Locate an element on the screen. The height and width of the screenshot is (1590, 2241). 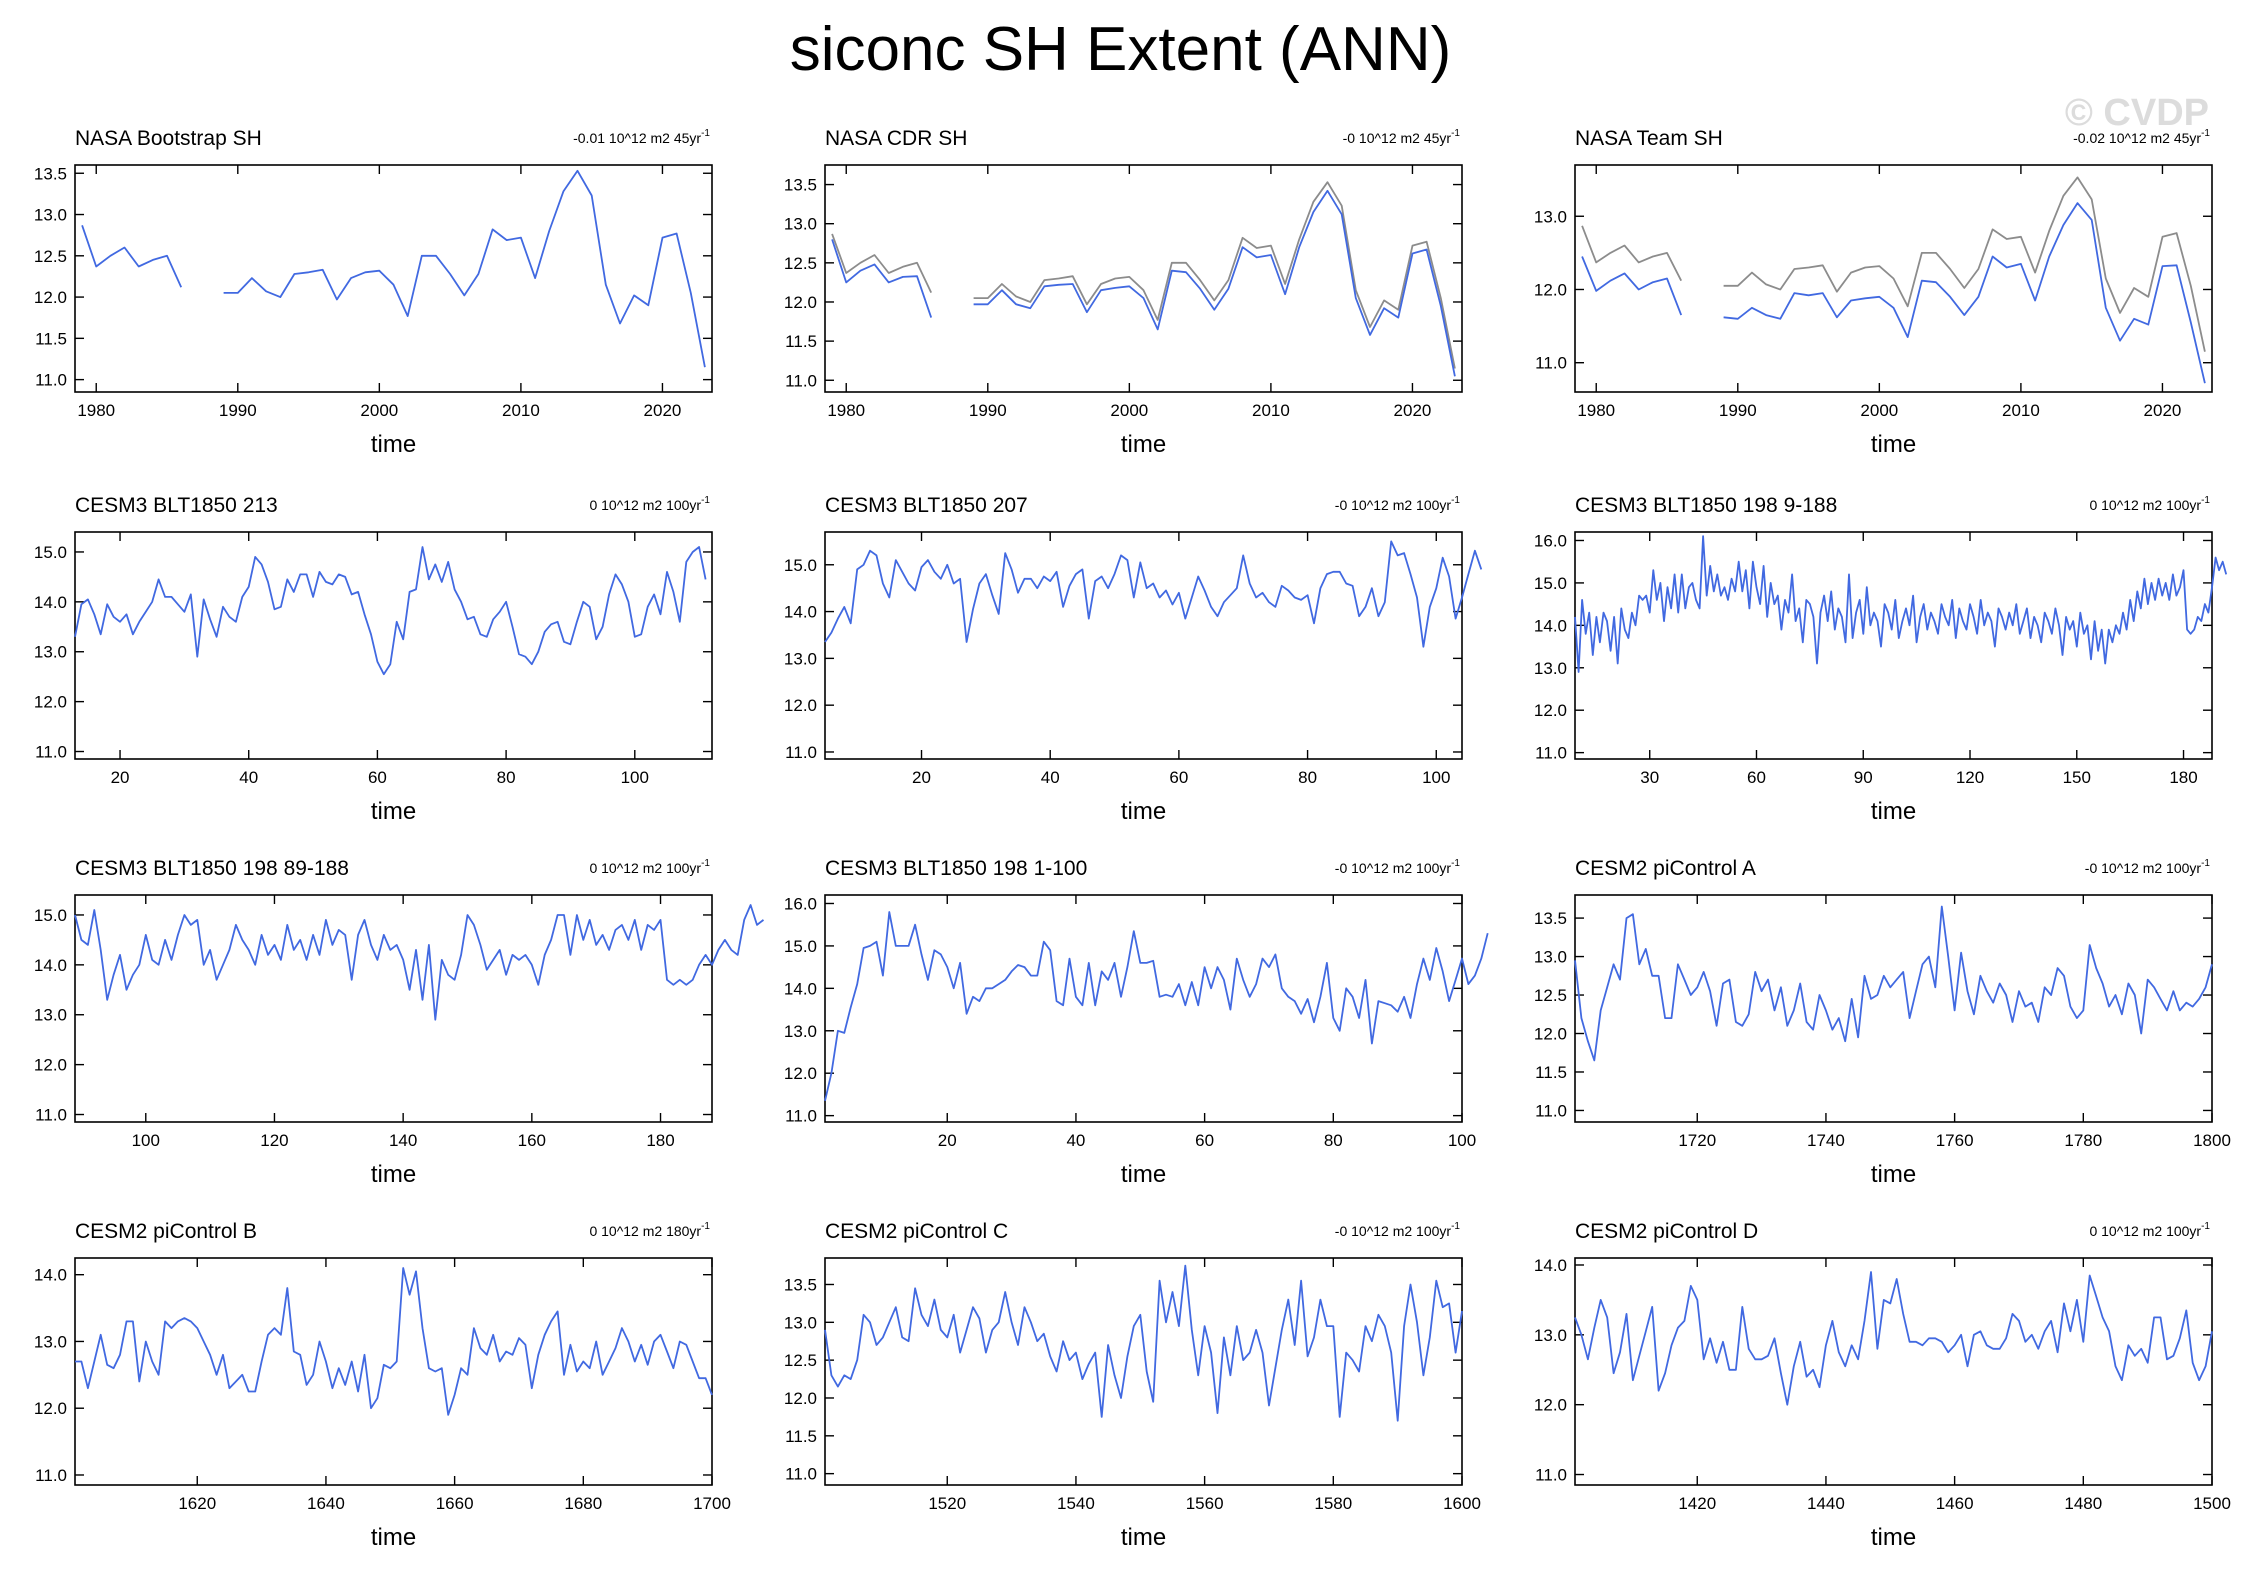
x-tick-label: 1760 is located at coordinates (1955, 1140).